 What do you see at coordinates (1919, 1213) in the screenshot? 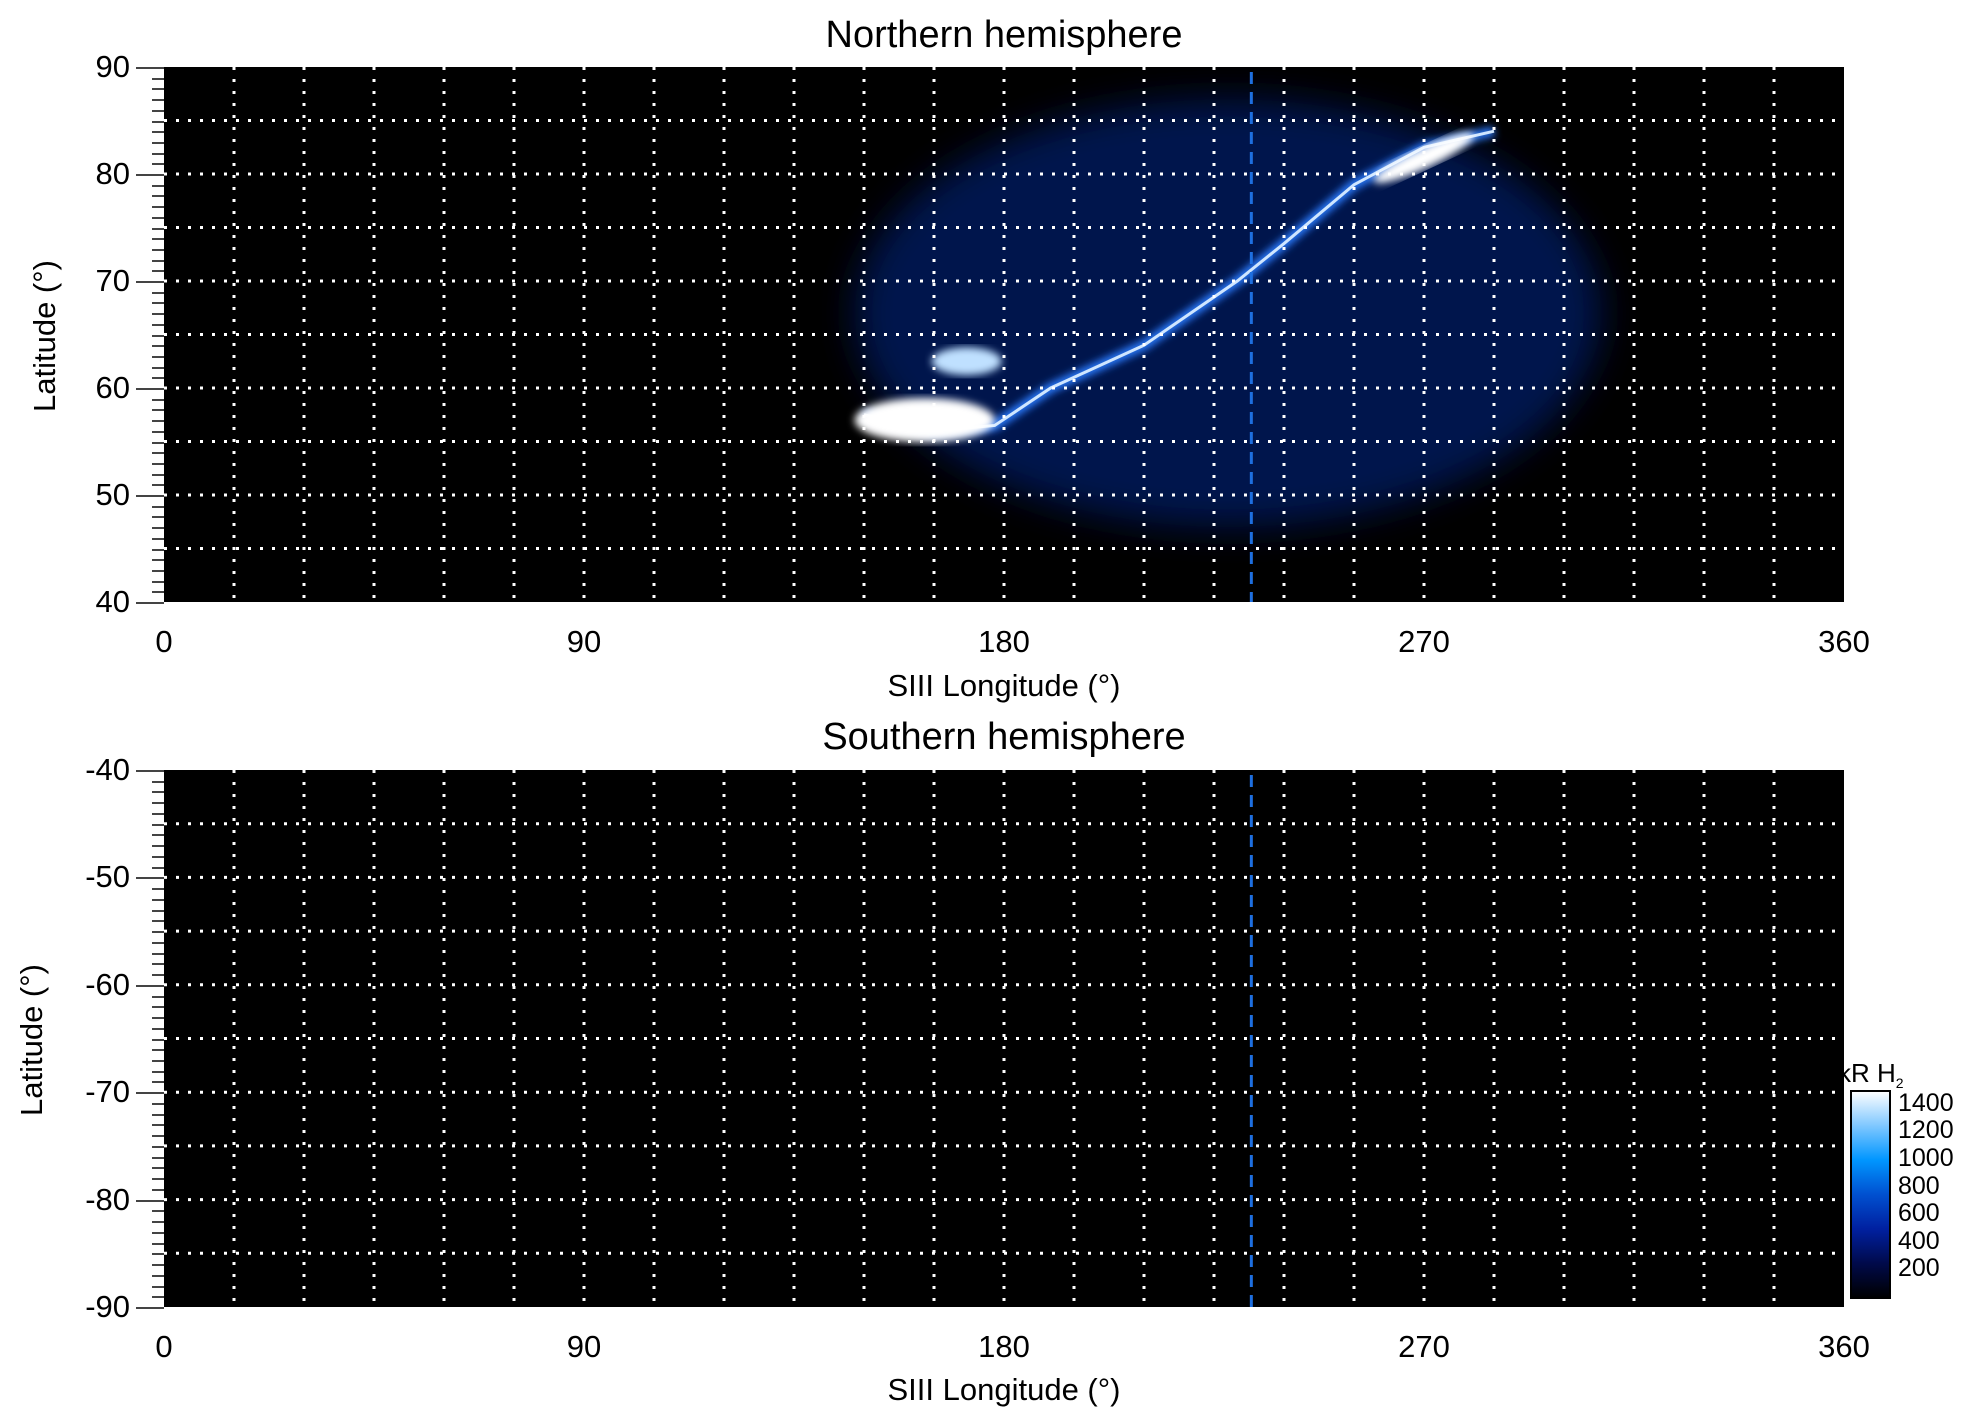
I see `colorbar-tick-label: 600` at bounding box center [1919, 1213].